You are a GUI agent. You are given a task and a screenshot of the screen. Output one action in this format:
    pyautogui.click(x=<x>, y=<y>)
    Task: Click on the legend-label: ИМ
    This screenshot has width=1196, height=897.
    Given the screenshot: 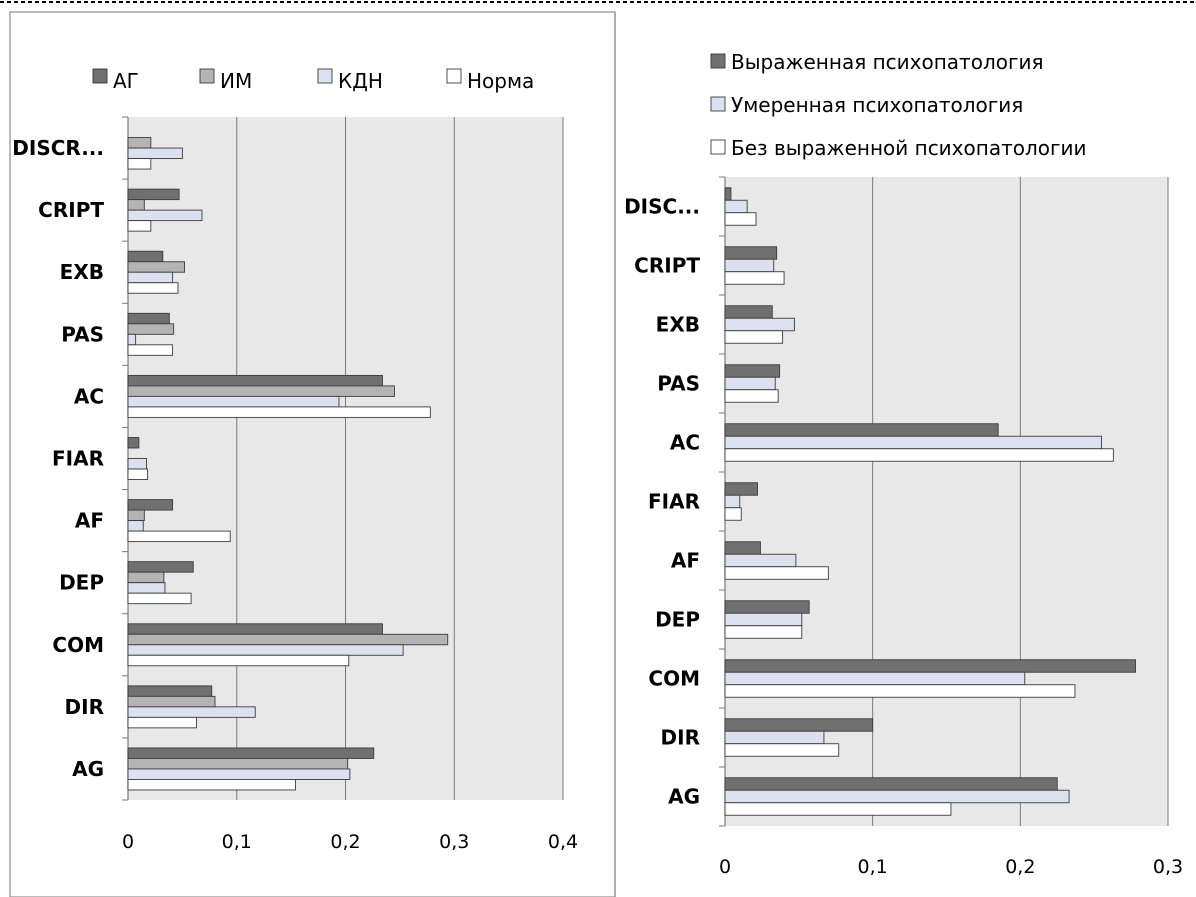 What is the action you would take?
    pyautogui.click(x=236, y=81)
    